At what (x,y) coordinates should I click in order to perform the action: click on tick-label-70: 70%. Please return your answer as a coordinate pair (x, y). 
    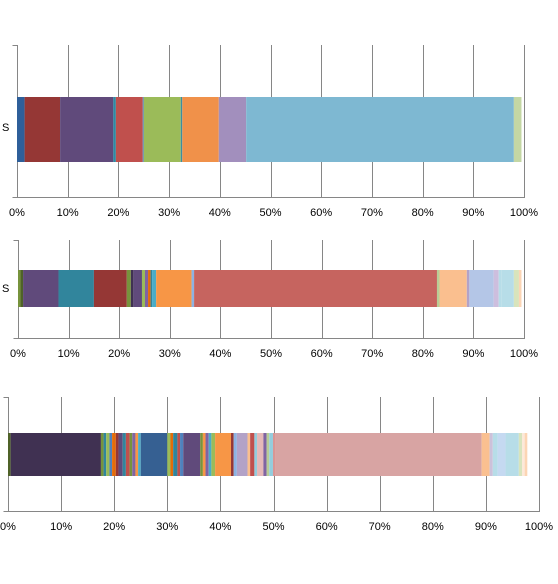
    Looking at the image, I should click on (380, 527).